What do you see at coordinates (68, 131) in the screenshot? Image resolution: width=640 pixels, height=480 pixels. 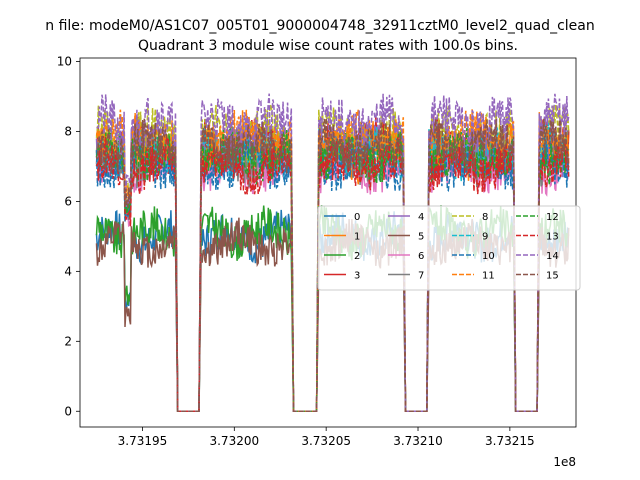 I see `y-tick-label: 8` at bounding box center [68, 131].